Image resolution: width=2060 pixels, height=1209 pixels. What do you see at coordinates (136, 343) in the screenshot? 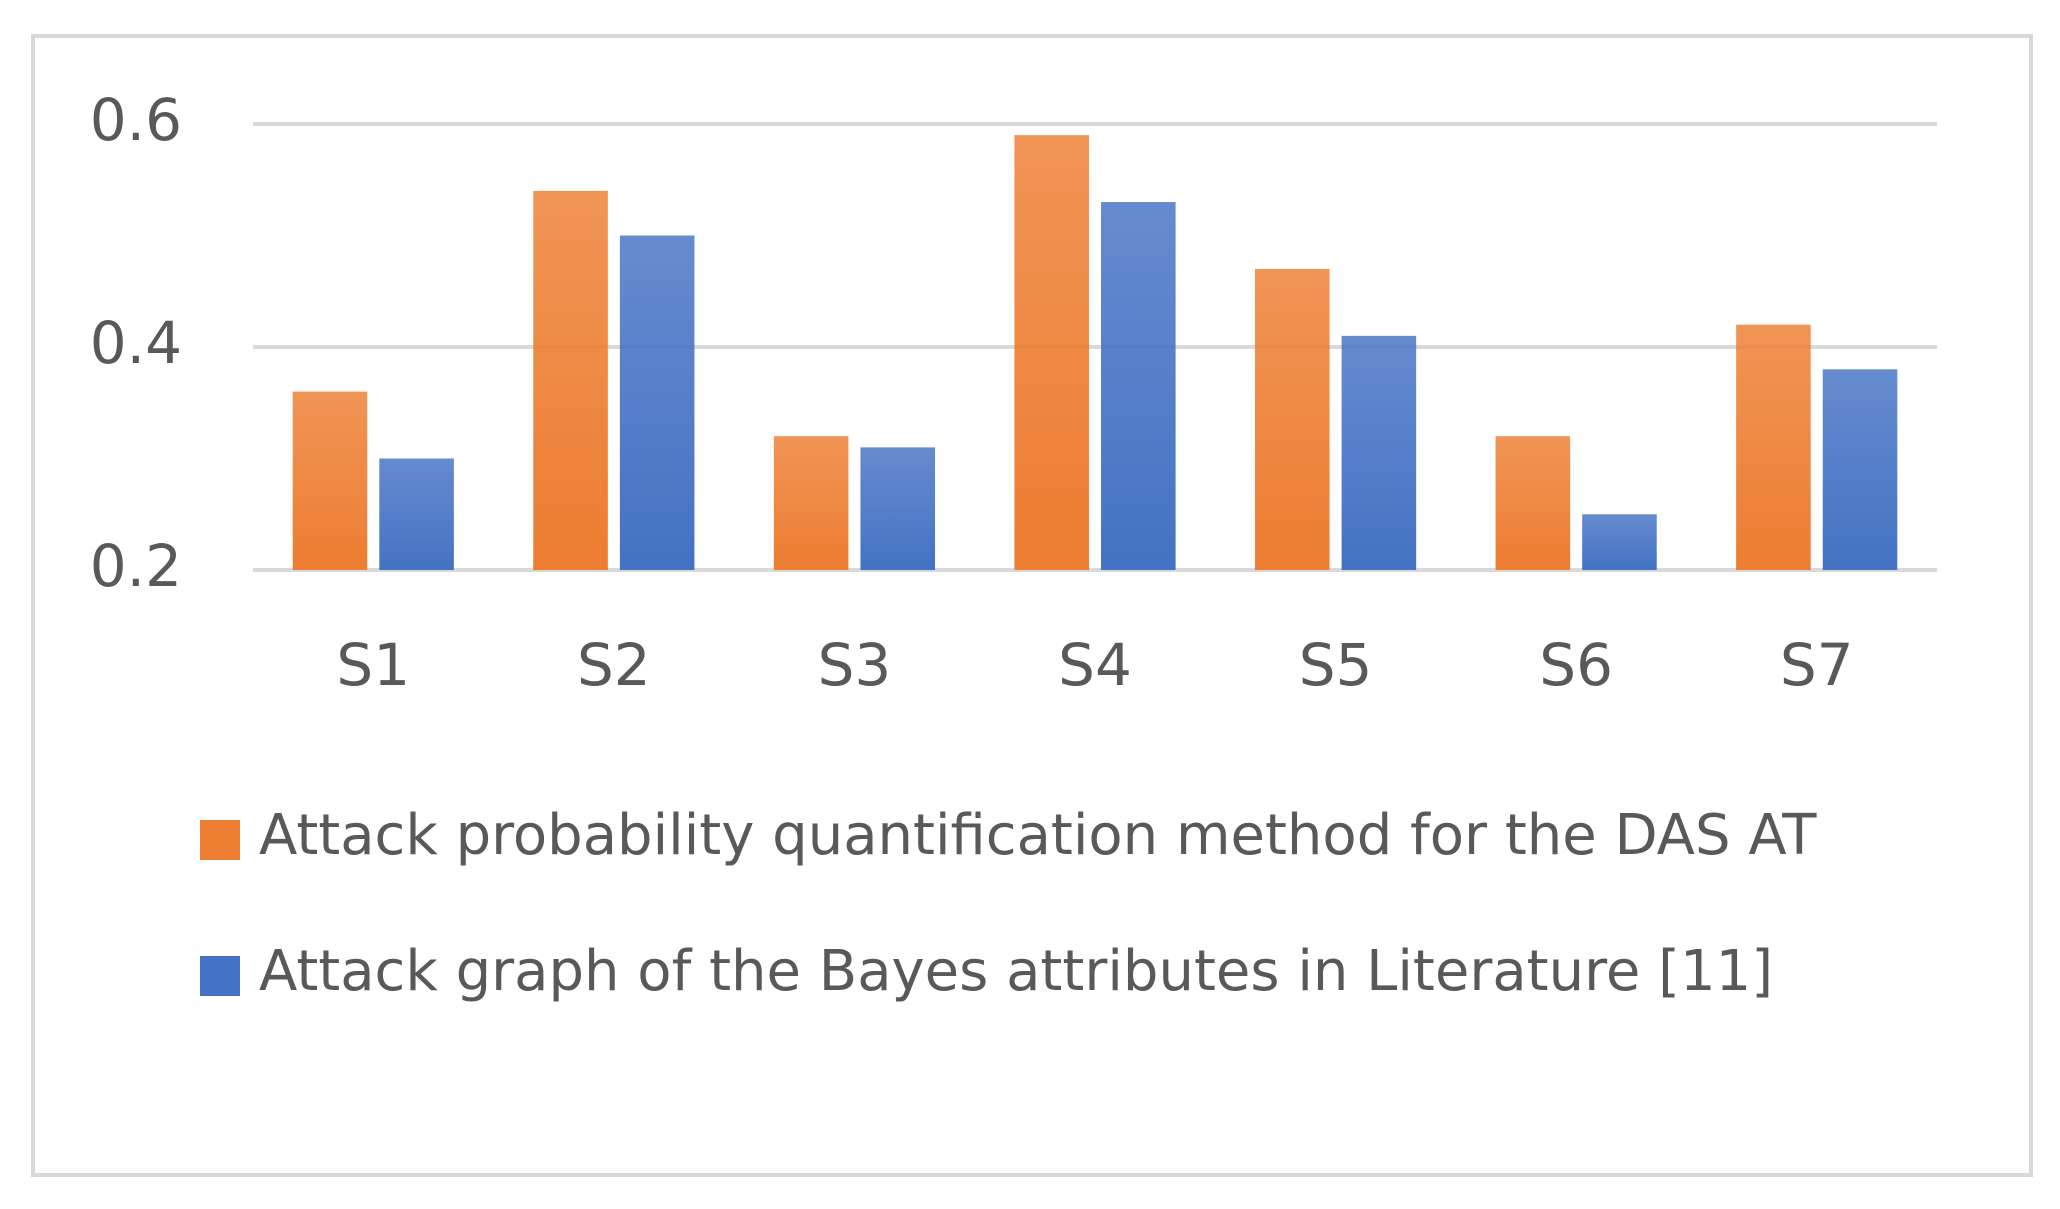
I see `y-tick-label: 0.4` at bounding box center [136, 343].